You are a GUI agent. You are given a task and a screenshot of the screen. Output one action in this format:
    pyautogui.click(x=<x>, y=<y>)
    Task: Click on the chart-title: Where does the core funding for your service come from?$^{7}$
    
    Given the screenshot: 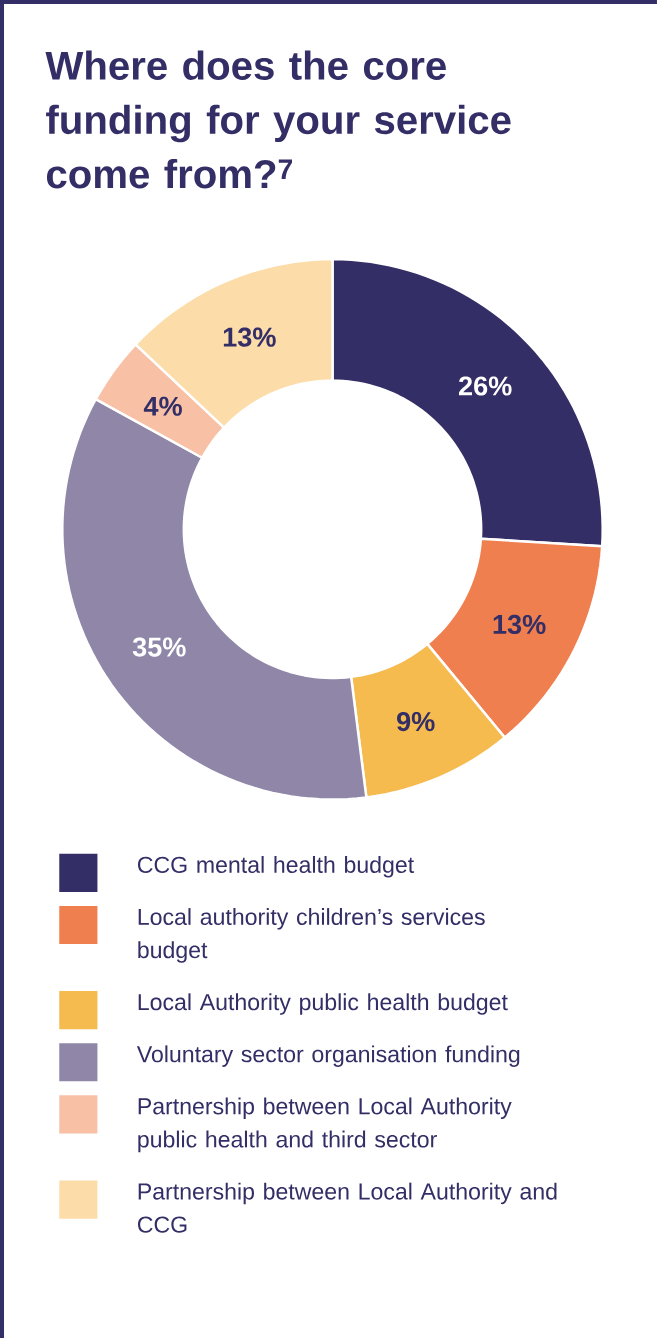 What is the action you would take?
    pyautogui.click(x=278, y=119)
    